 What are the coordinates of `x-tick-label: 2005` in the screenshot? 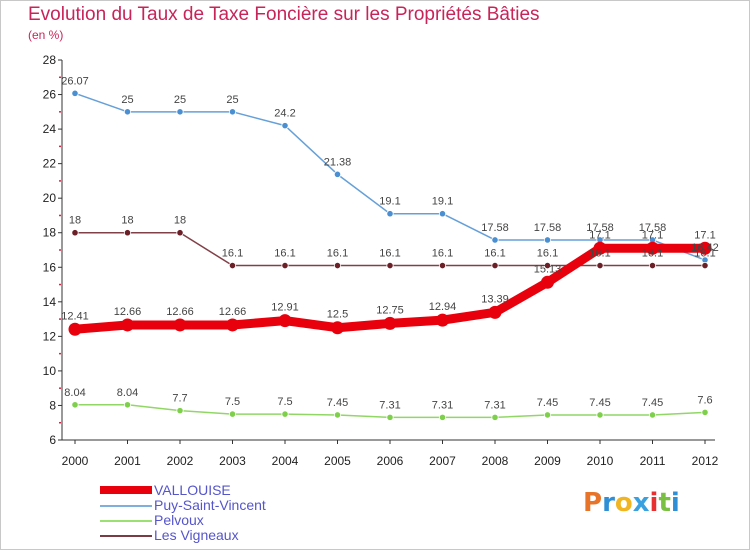 It's located at (337, 461).